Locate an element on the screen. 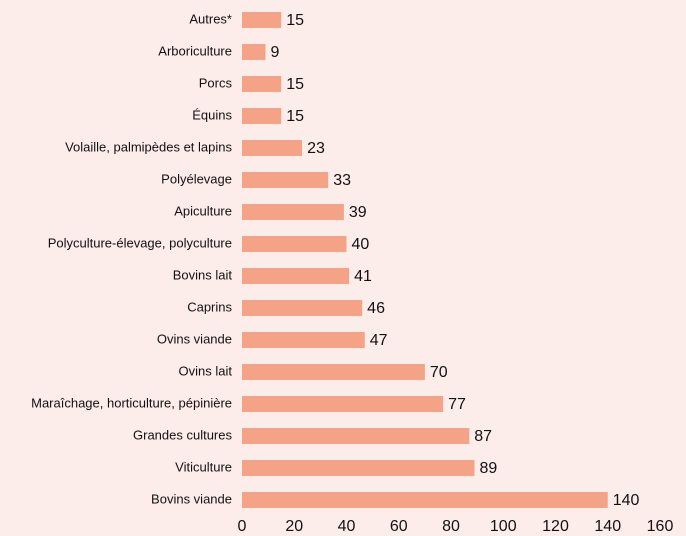  value-label: 89 is located at coordinates (489, 468).